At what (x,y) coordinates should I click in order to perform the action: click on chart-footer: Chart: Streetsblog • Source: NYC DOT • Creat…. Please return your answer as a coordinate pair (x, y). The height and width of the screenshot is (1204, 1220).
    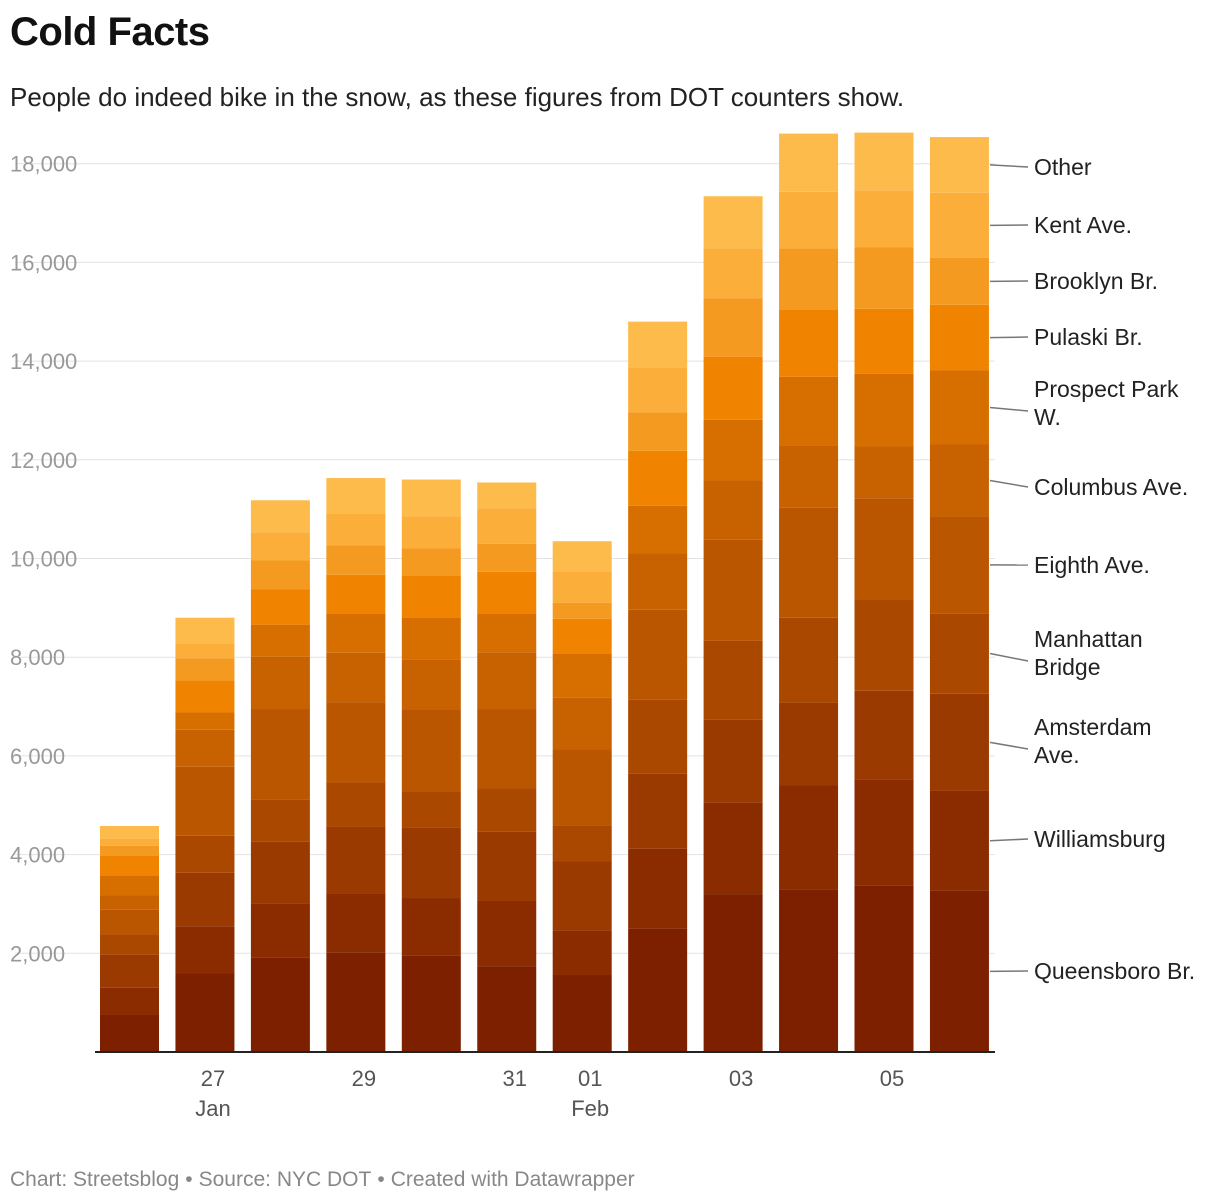
    Looking at the image, I should click on (322, 1180).